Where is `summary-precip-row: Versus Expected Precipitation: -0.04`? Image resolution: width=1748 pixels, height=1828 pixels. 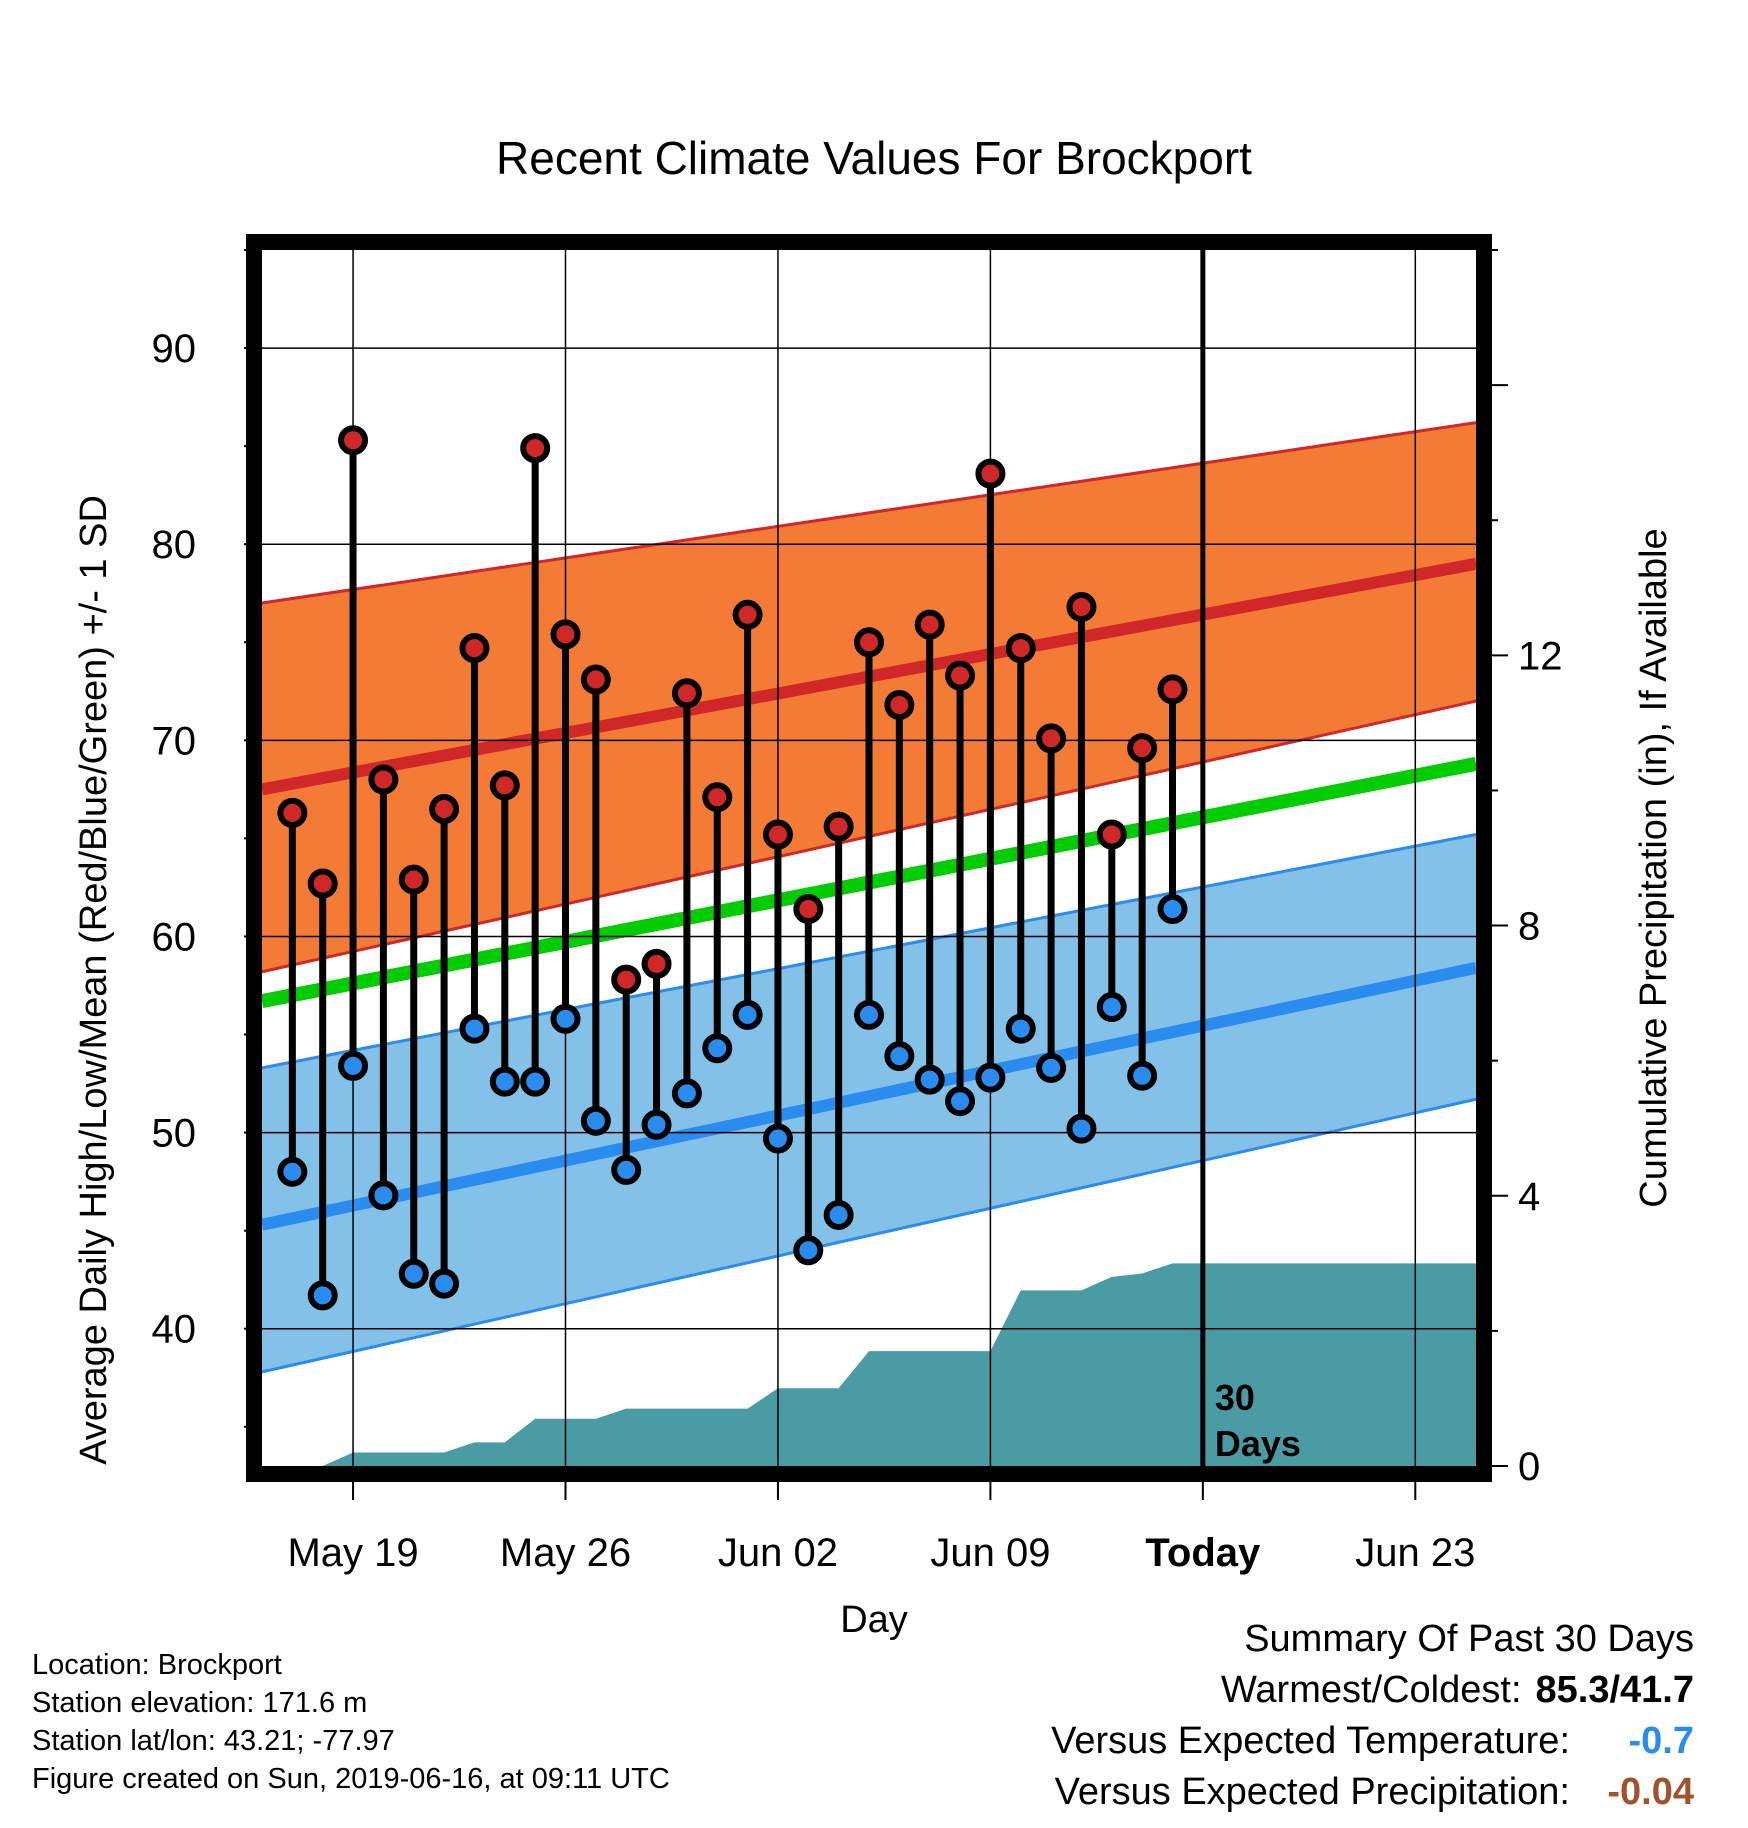
summary-precip-row: Versus Expected Precipitation: -0.04 is located at coordinates (1372, 1796).